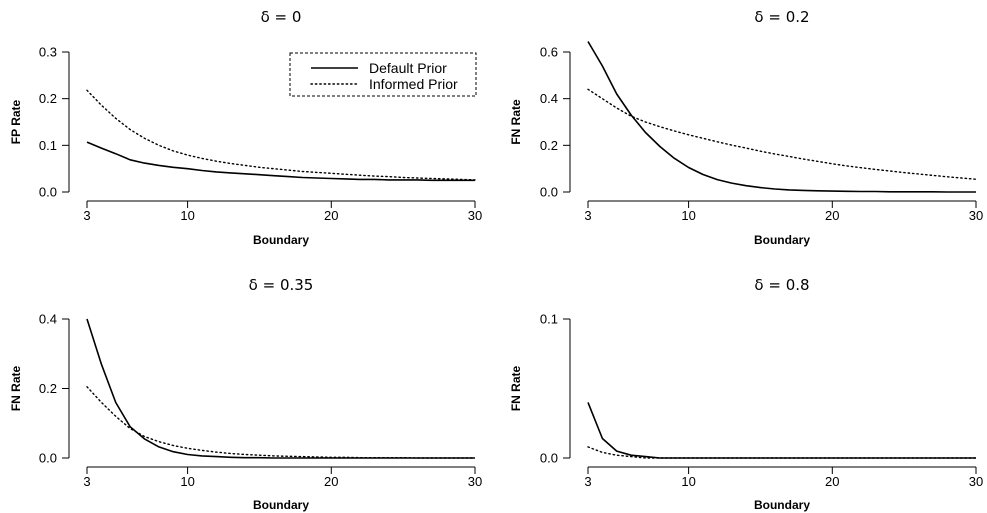 The image size is (987, 513). I want to click on legend-label-default: Default Prior, so click(408, 68).